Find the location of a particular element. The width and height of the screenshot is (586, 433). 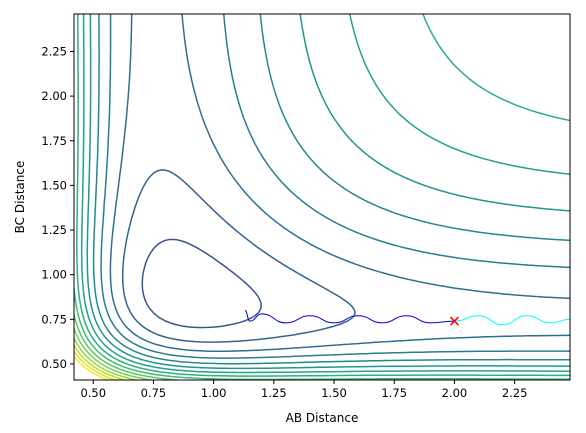

start-marker is located at coordinates (454, 321).